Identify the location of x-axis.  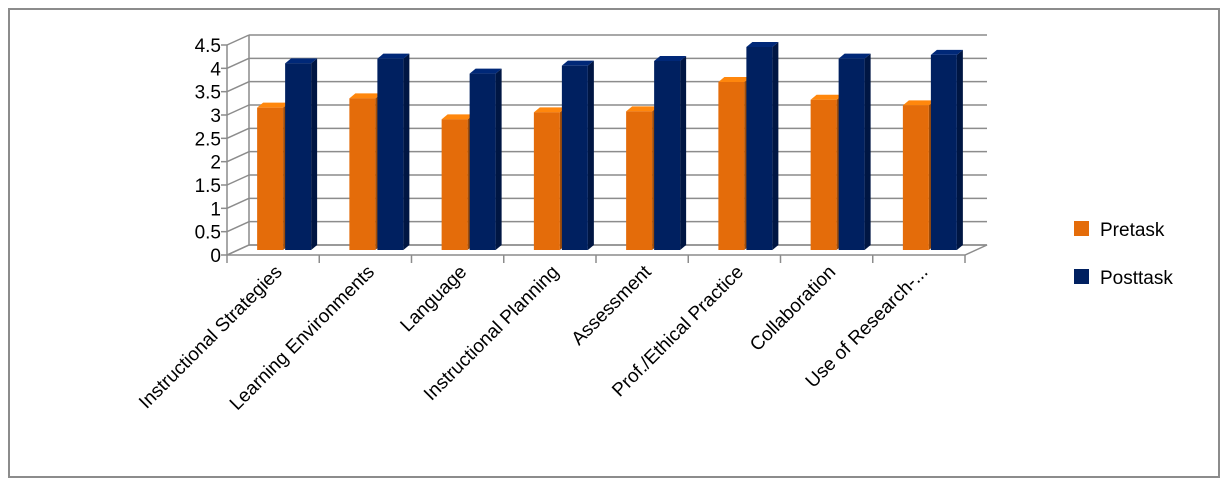
(596, 259).